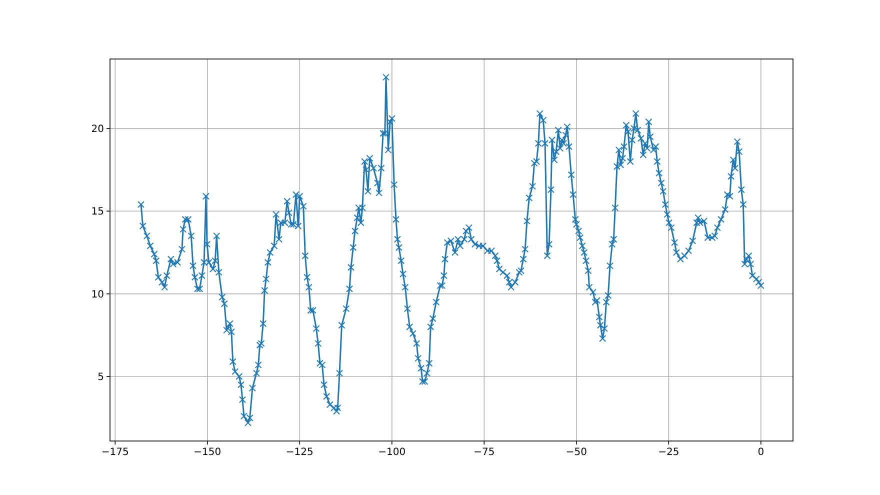 This screenshot has height=495, width=880. I want to click on y-tick-label: 10, so click(97, 294).